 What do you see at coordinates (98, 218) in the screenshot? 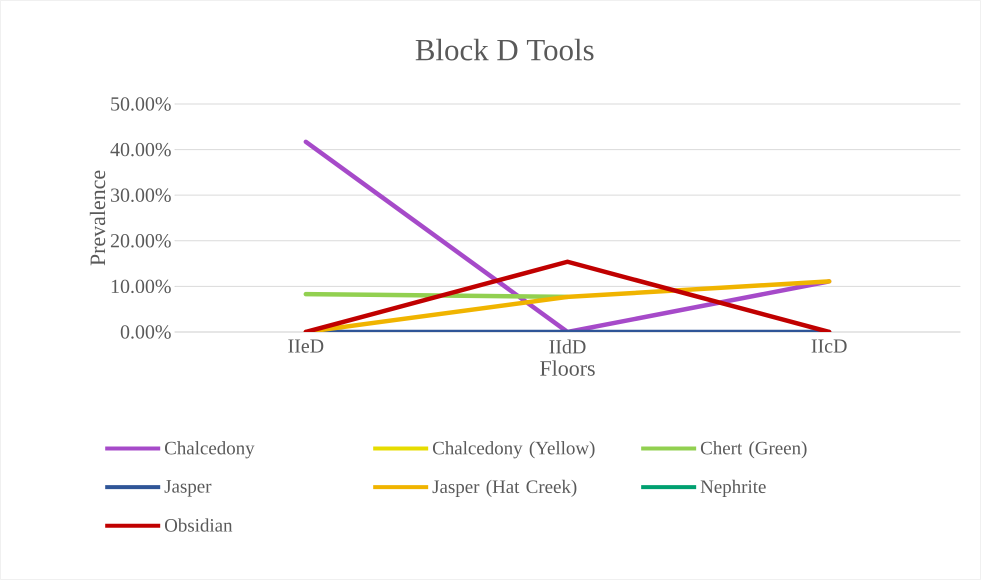
I see `y-axis-title: Prevalence` at bounding box center [98, 218].